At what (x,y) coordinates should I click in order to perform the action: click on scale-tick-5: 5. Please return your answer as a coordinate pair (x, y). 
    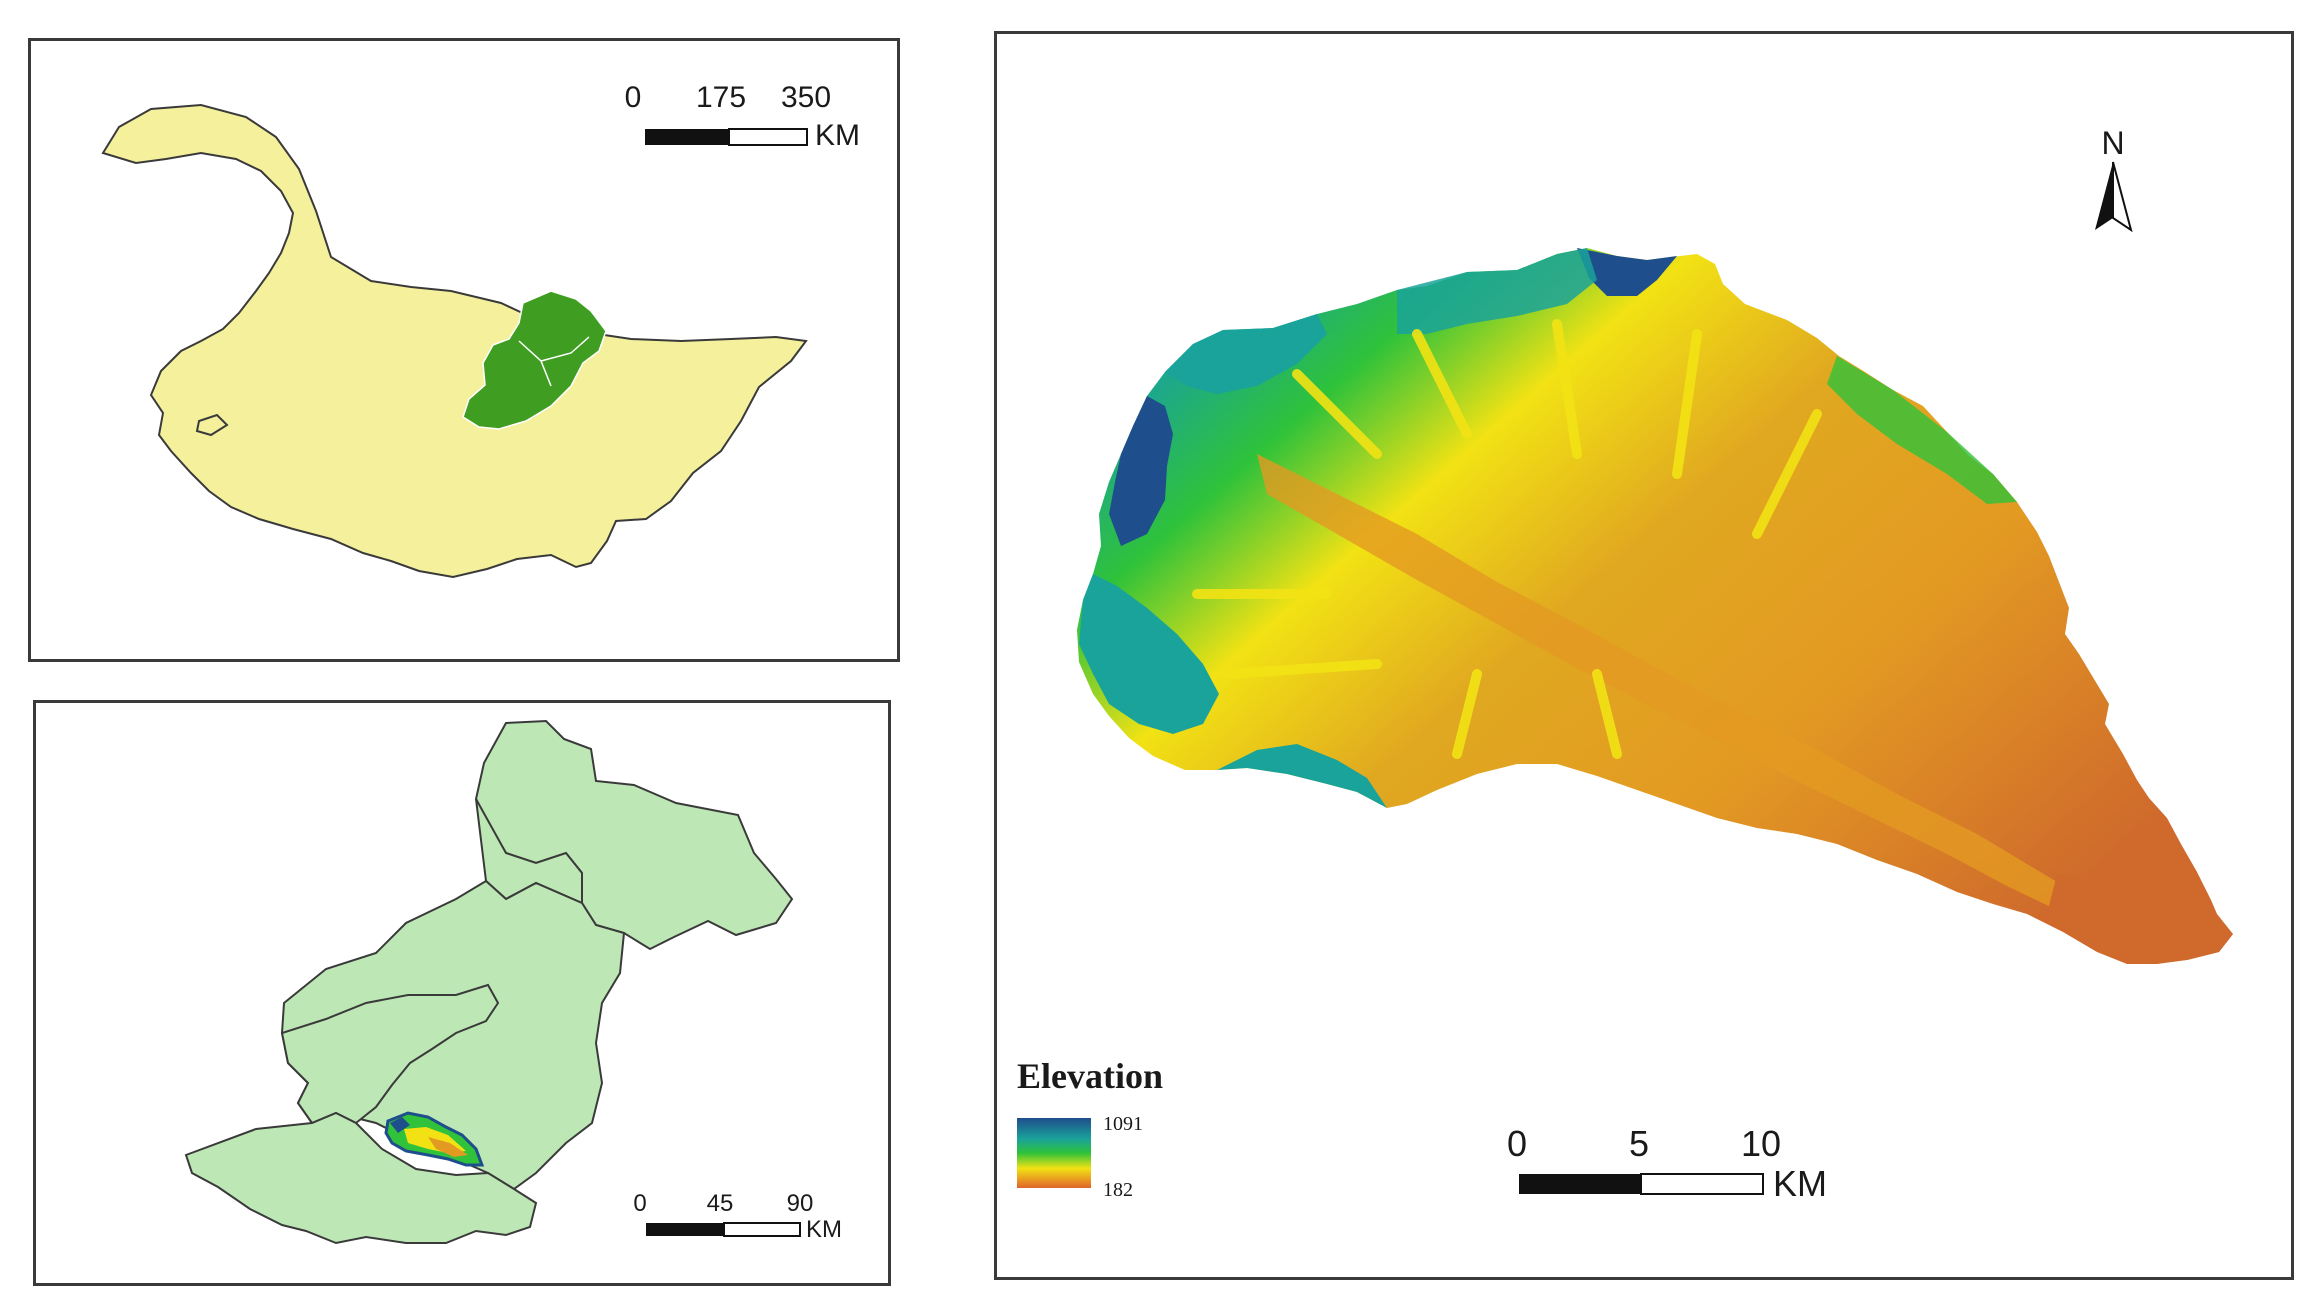
    Looking at the image, I should click on (1639, 1143).